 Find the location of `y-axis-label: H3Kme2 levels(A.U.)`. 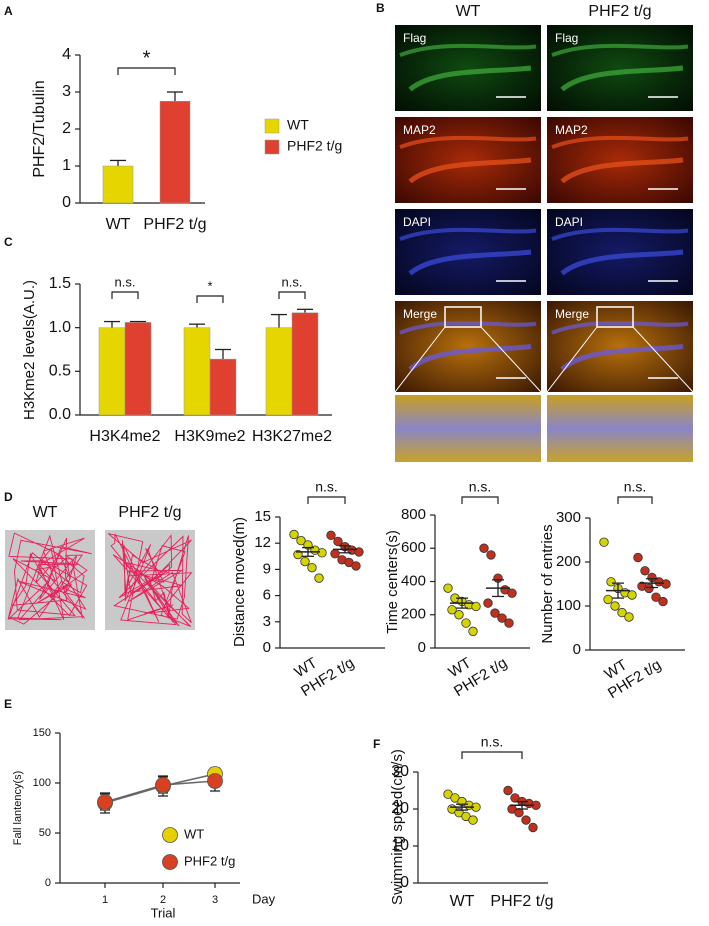

y-axis-label: H3Kme2 levels(A.U.) is located at coordinates (29, 350).